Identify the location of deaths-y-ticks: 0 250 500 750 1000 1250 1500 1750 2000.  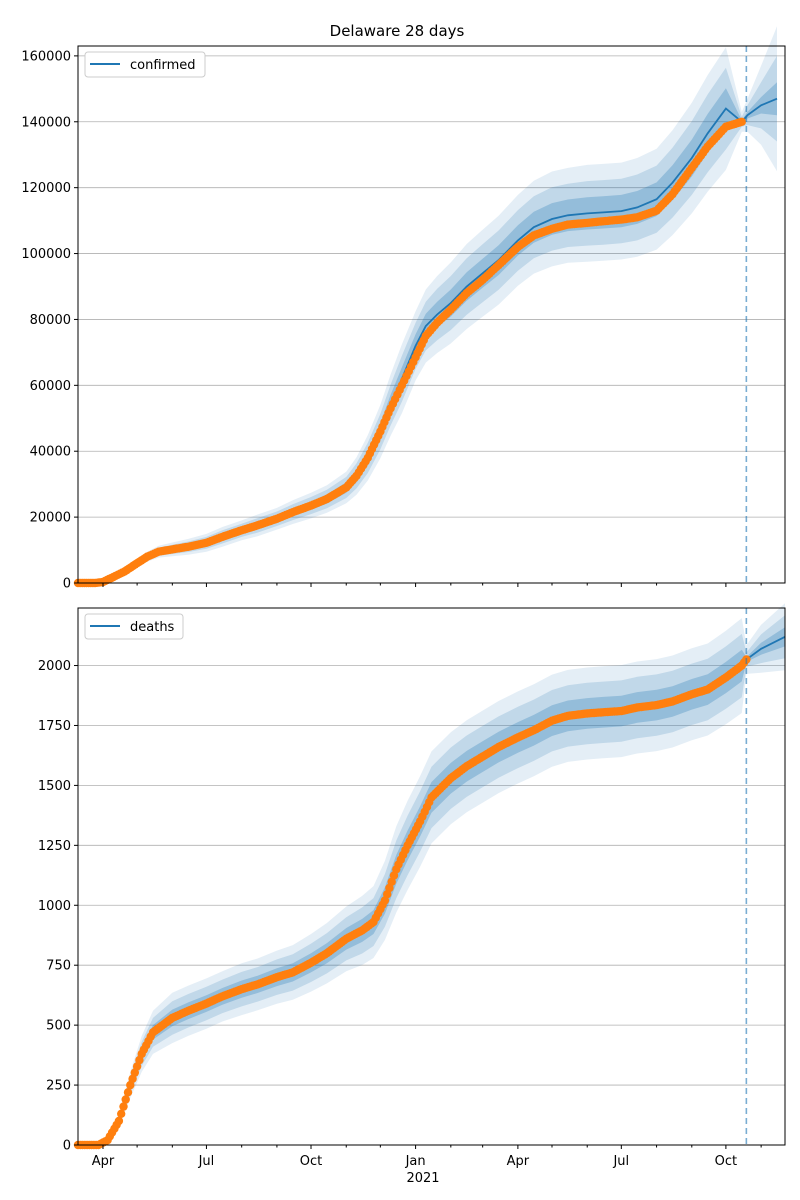
(58, 906).